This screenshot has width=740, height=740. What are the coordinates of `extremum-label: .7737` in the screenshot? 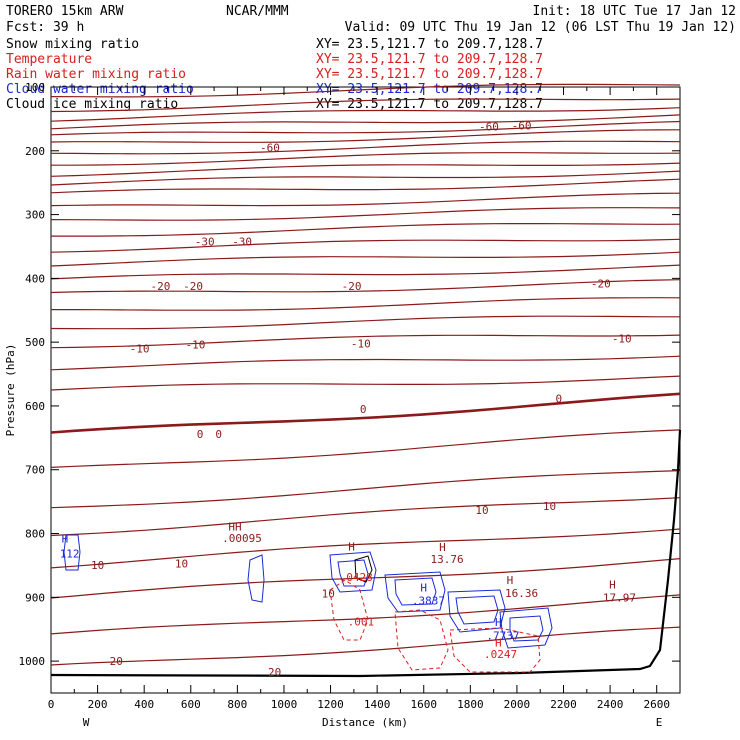 It's located at (502, 636).